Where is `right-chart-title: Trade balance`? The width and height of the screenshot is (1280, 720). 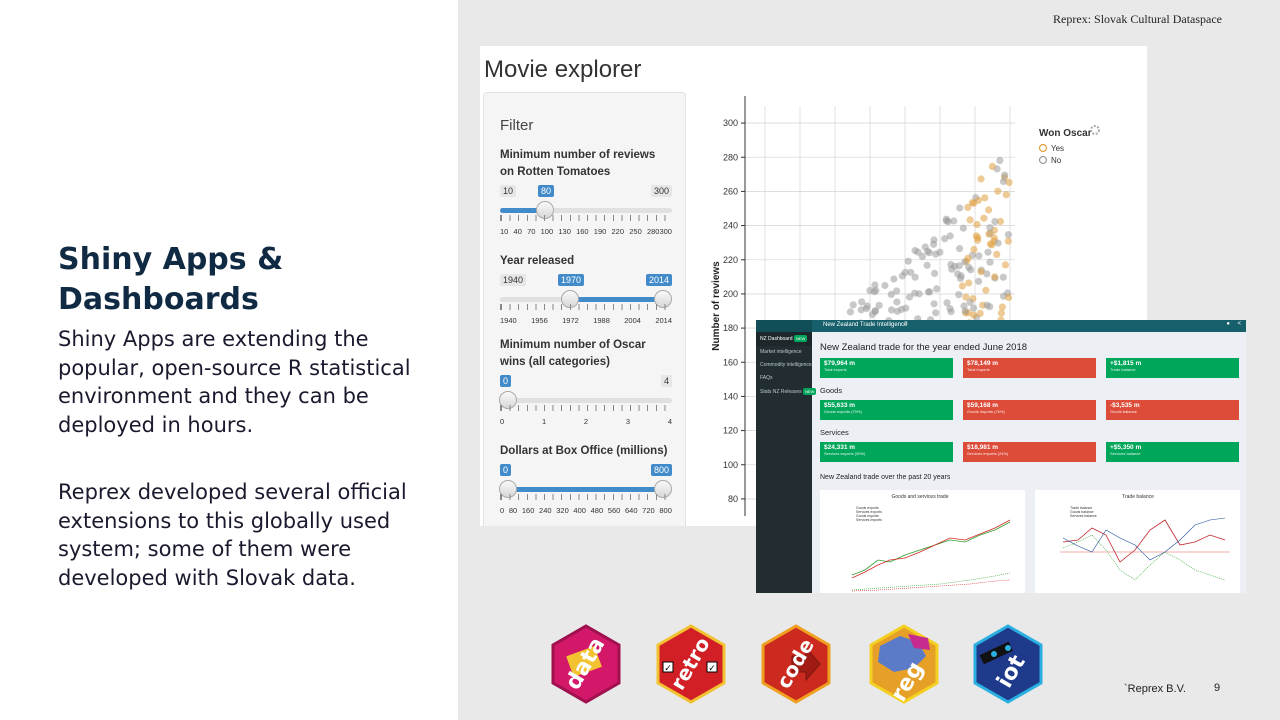
right-chart-title: Trade balance is located at coordinates (1138, 497).